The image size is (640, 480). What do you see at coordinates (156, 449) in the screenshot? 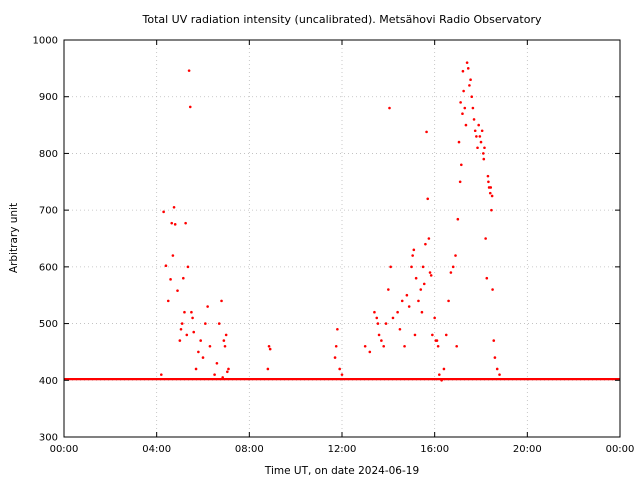
I see `x-tick-label: 04:00` at bounding box center [156, 449].